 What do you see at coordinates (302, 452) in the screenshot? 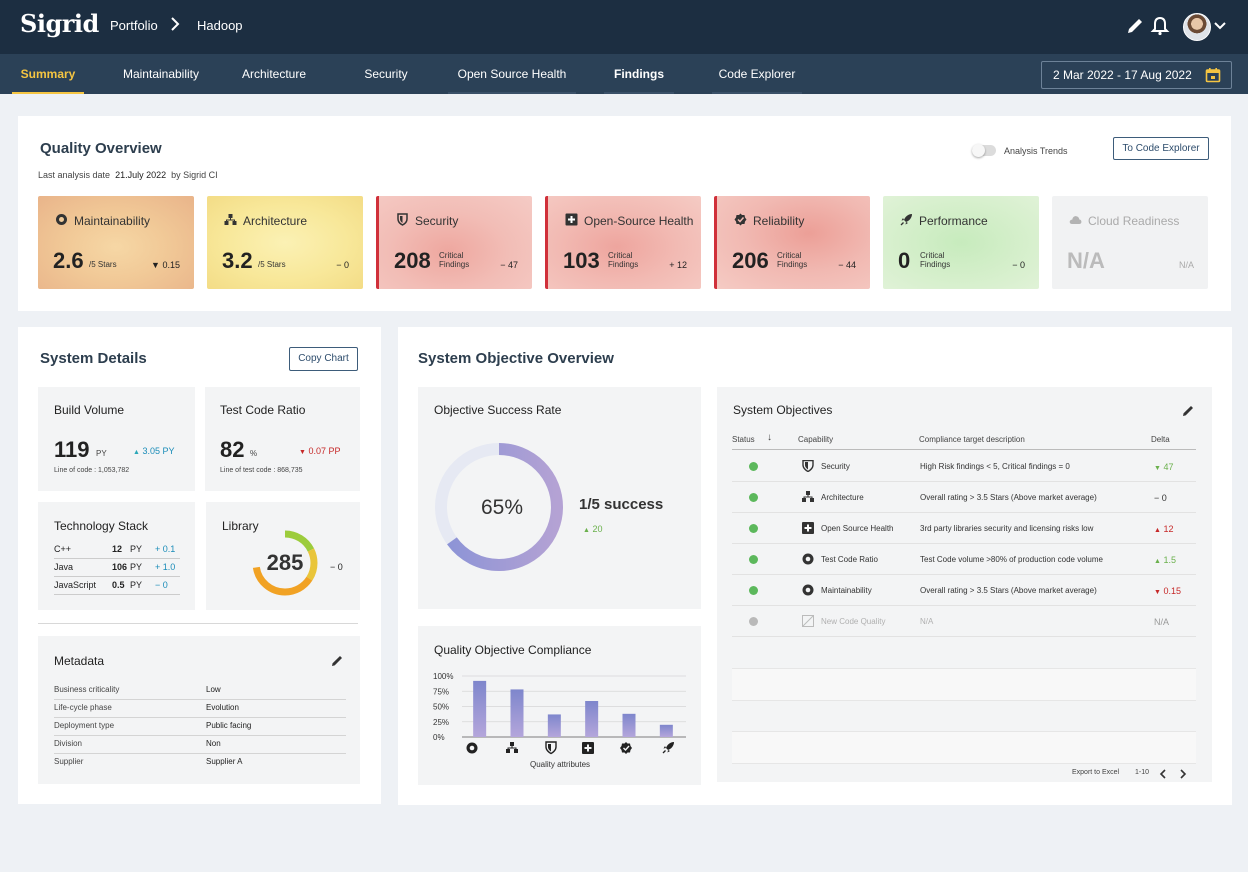
I see `down-triangle-icon: ▼` at bounding box center [302, 452].